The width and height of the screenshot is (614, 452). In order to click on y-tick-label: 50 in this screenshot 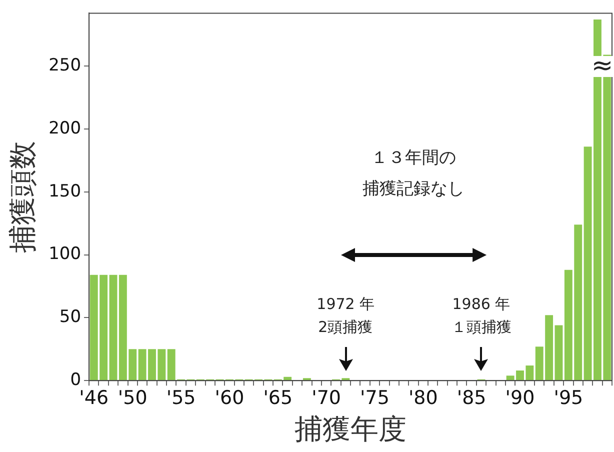, I will do `click(70, 317)`.